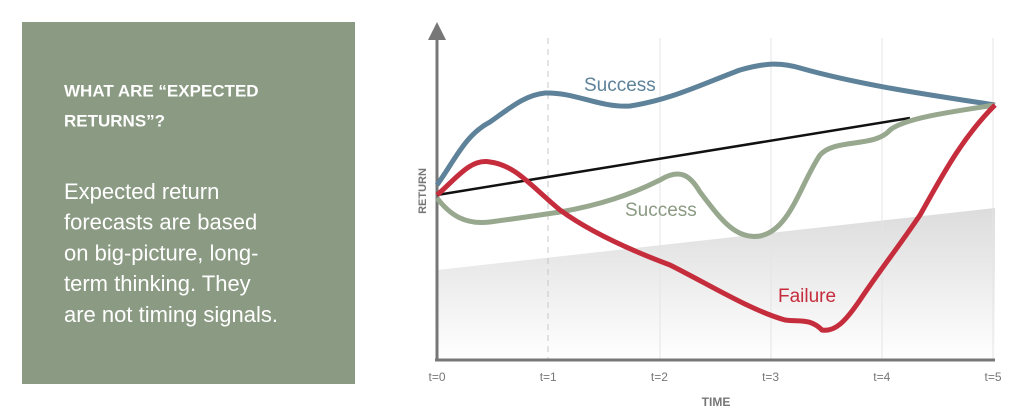 The width and height of the screenshot is (1024, 419). Describe the element at coordinates (992, 377) in the screenshot. I see `x-label: t=5` at that location.